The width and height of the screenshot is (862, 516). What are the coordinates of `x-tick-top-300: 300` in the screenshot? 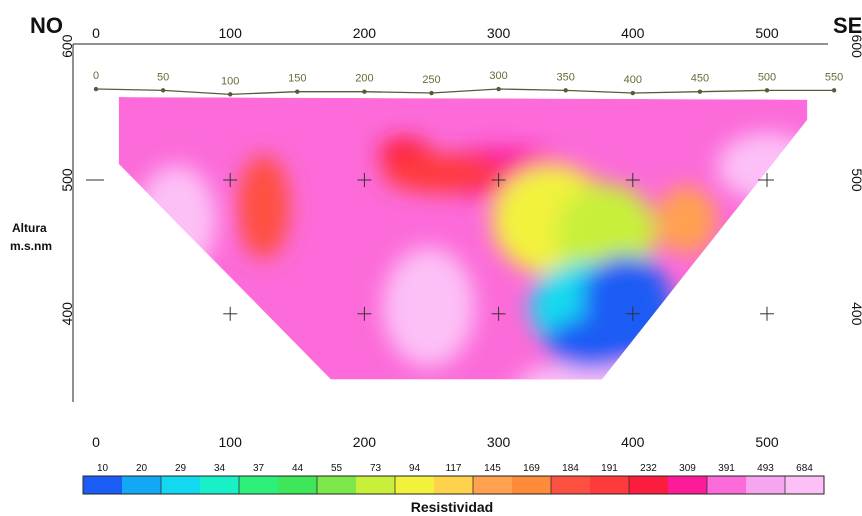 It's located at (499, 33).